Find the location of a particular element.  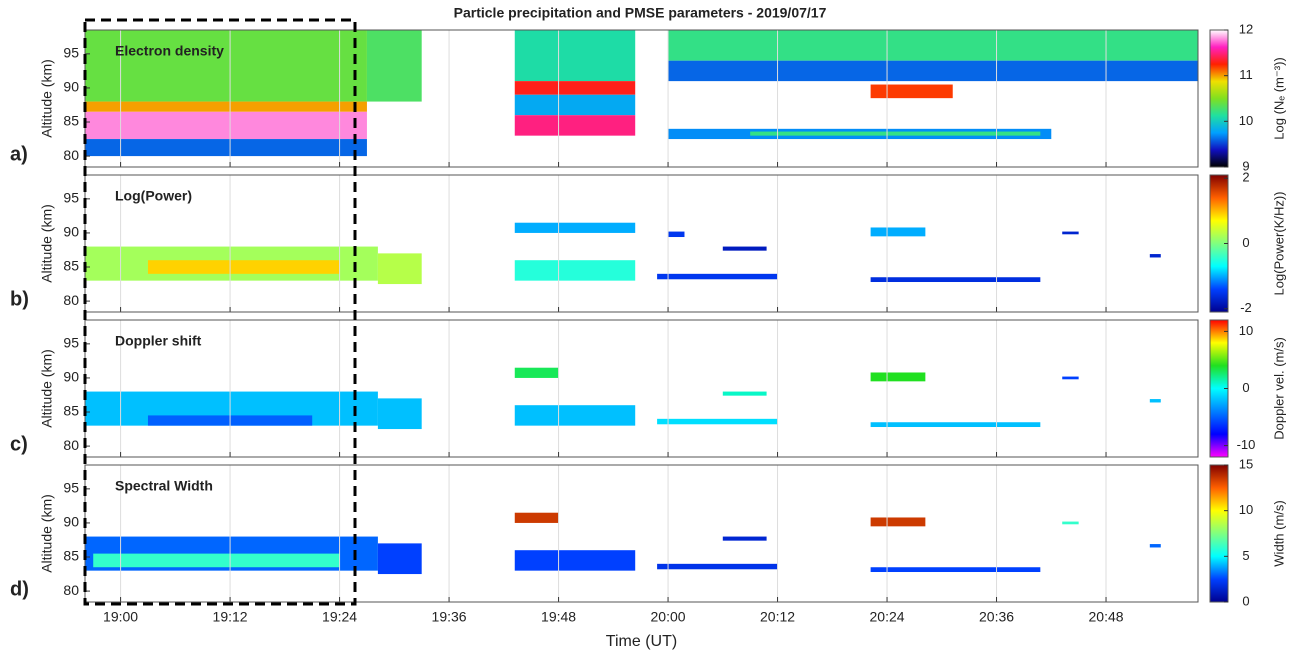

panel-label: d) is located at coordinates (19, 589).